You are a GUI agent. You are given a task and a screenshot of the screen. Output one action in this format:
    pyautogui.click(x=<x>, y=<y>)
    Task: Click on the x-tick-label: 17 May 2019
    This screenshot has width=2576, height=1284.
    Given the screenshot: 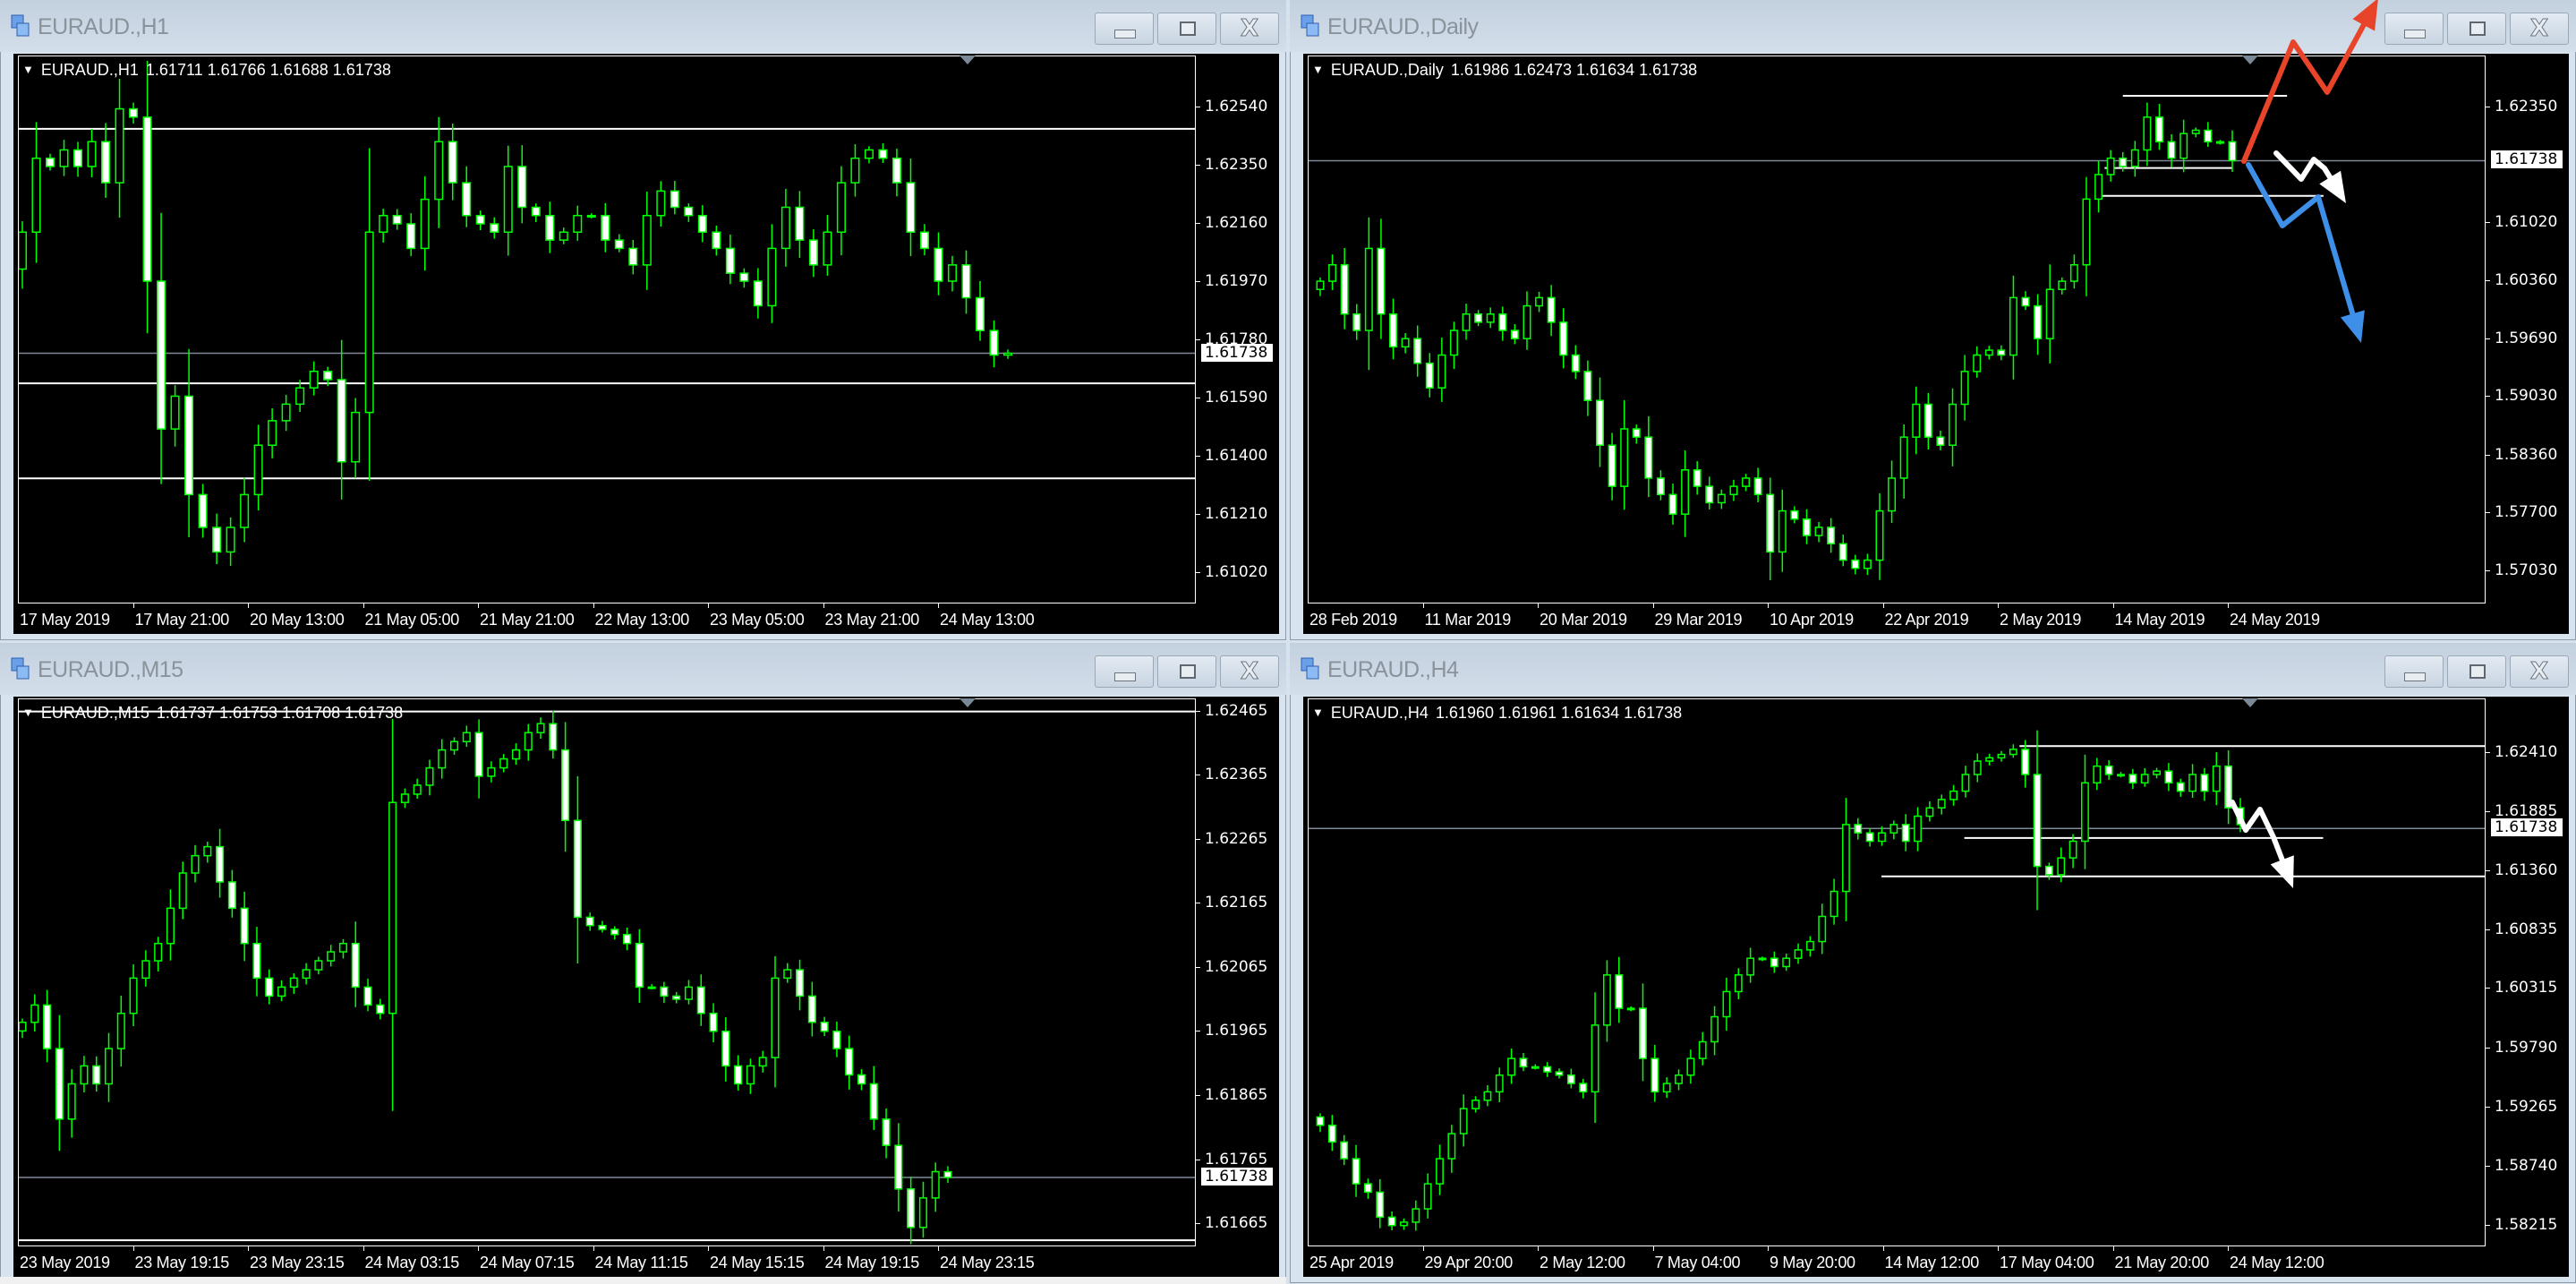 What is the action you would take?
    pyautogui.click(x=65, y=620)
    